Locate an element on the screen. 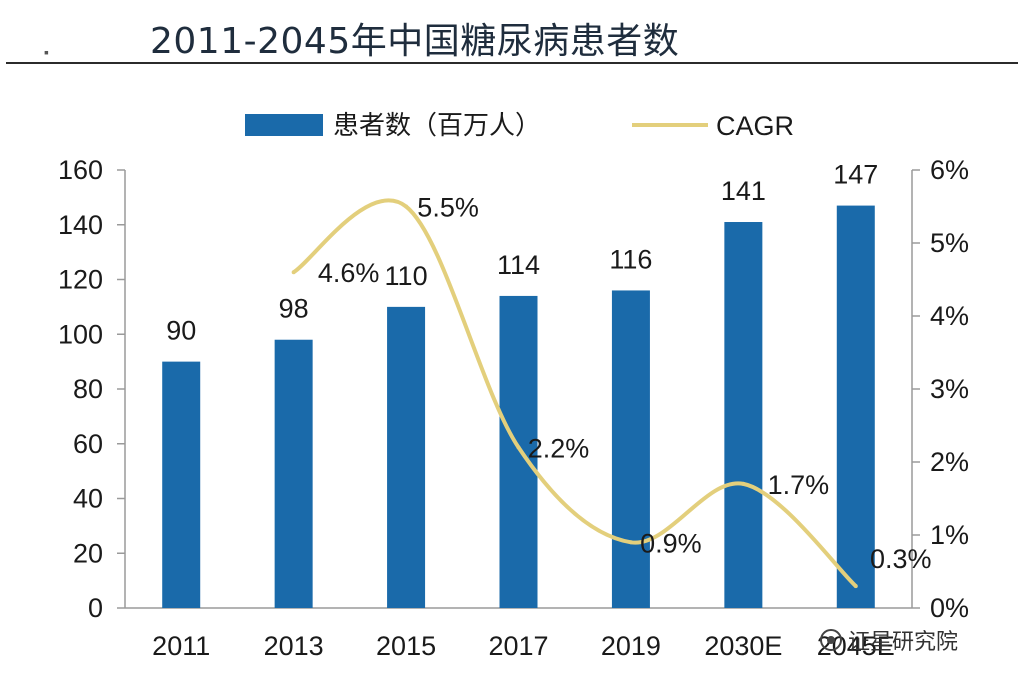 This screenshot has width=1024, height=688. y-left-tick-label: 120 is located at coordinates (80, 280).